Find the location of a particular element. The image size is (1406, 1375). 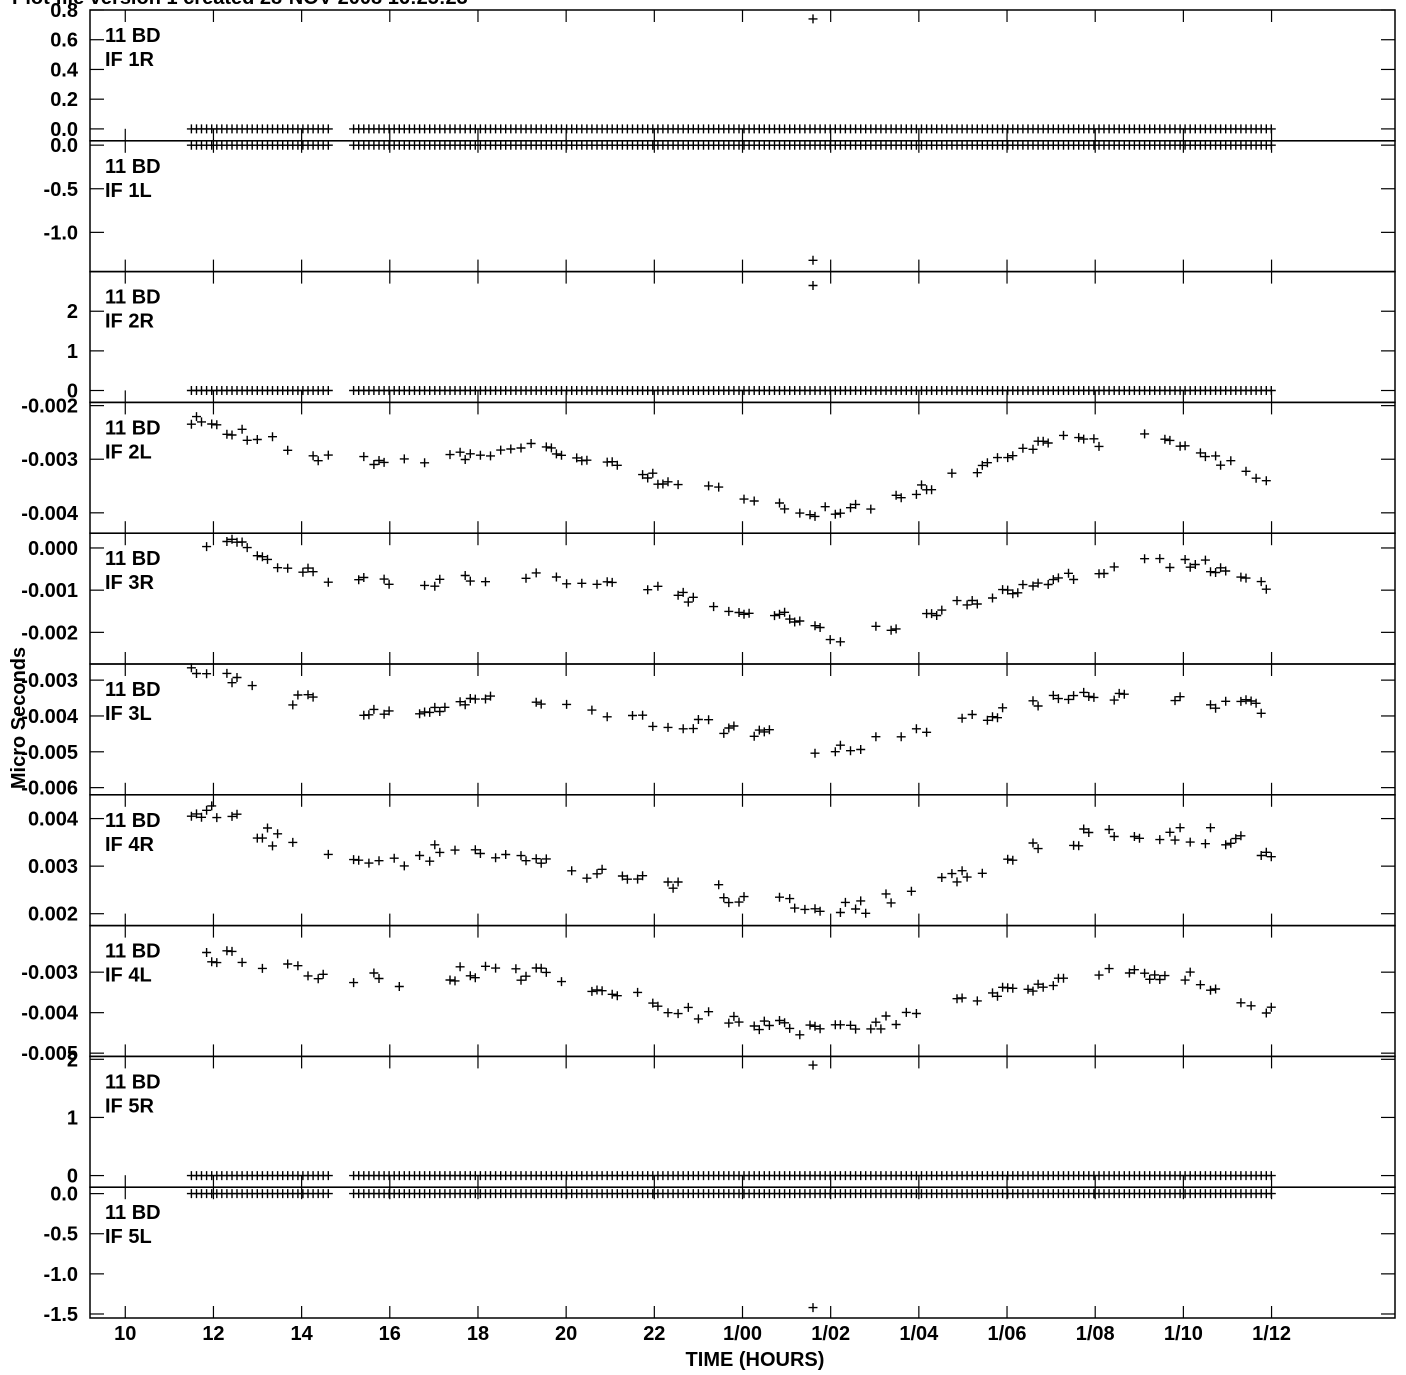

y-tick-label: 0.8 is located at coordinates (64, 11).